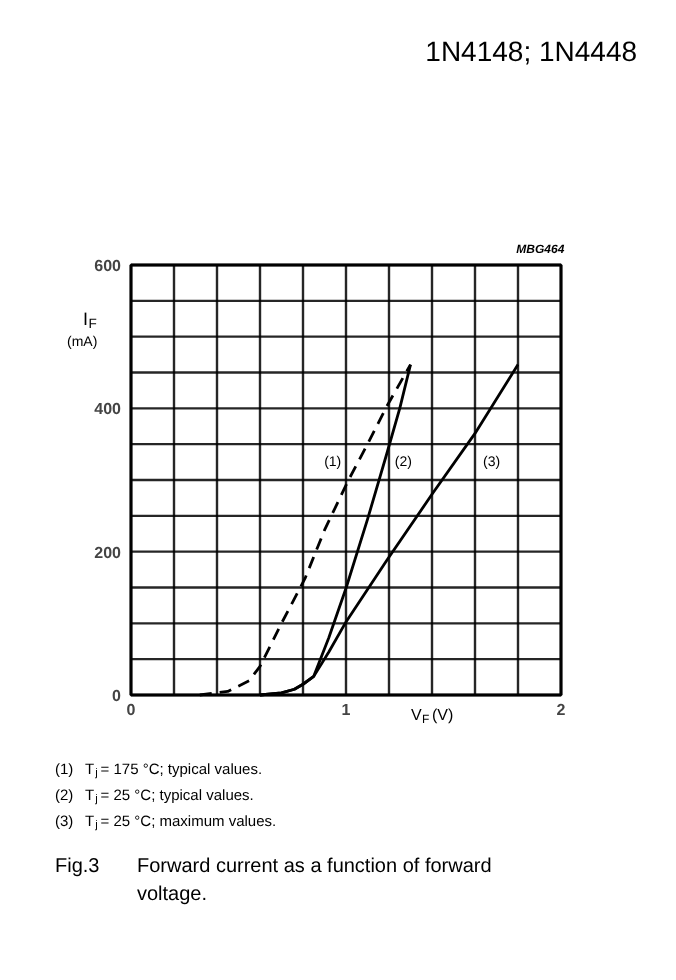 Image resolution: width=676 pixels, height=980 pixels. I want to click on y-tick-label: 600, so click(108, 266).